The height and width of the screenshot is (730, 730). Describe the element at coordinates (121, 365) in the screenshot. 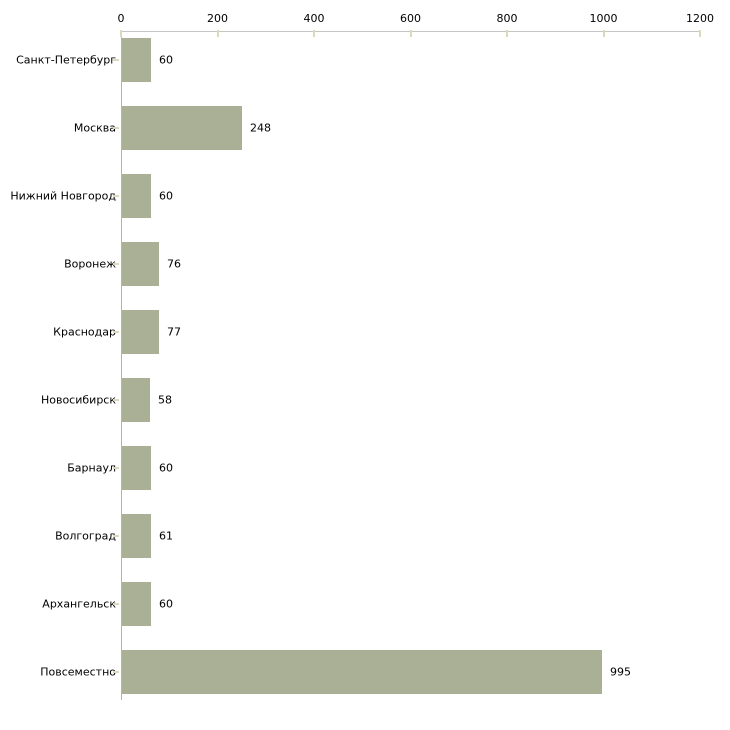

I see `y-axis-line` at that location.